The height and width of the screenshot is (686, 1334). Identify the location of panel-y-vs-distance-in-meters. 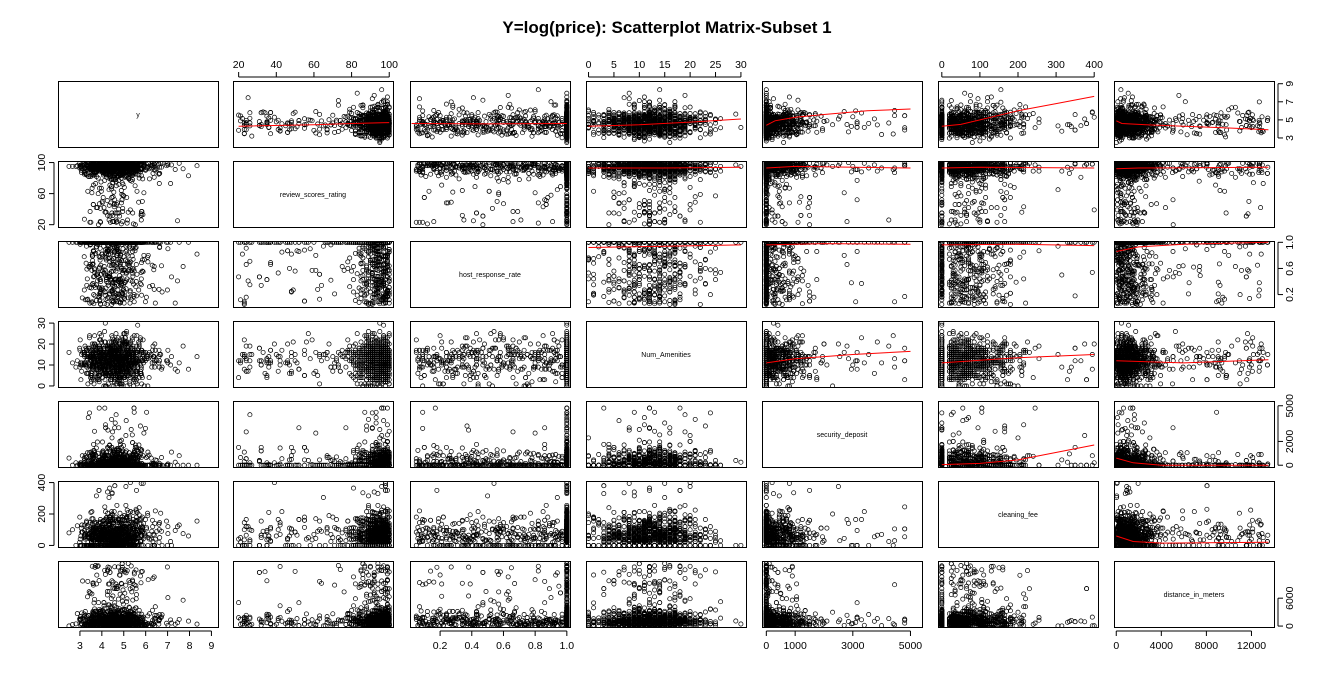
(1194, 115).